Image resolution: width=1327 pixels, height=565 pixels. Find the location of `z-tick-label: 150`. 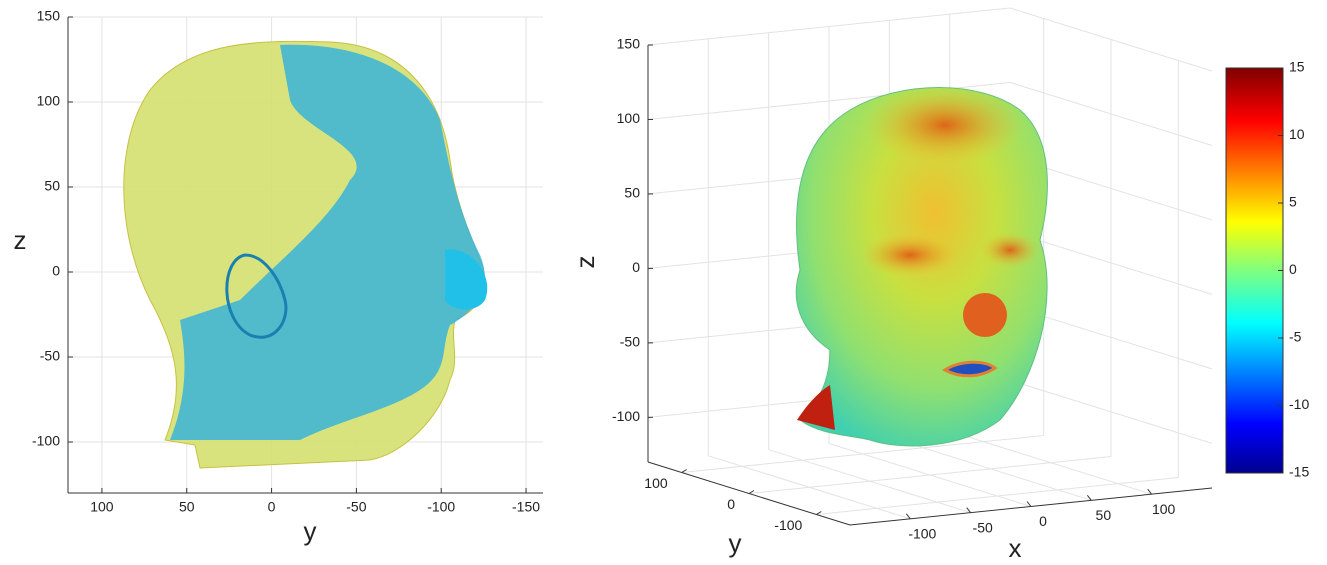

z-tick-label: 150 is located at coordinates (629, 44).